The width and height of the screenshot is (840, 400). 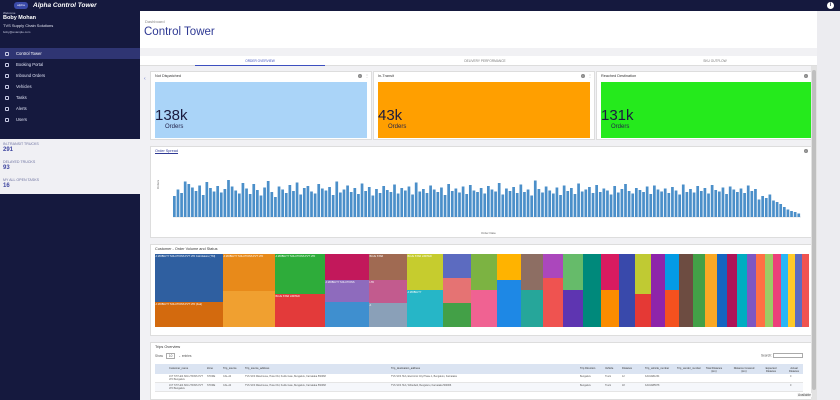 I want to click on sidebar-item-inbound-orders: Inbound Orders, so click(x=70, y=75).